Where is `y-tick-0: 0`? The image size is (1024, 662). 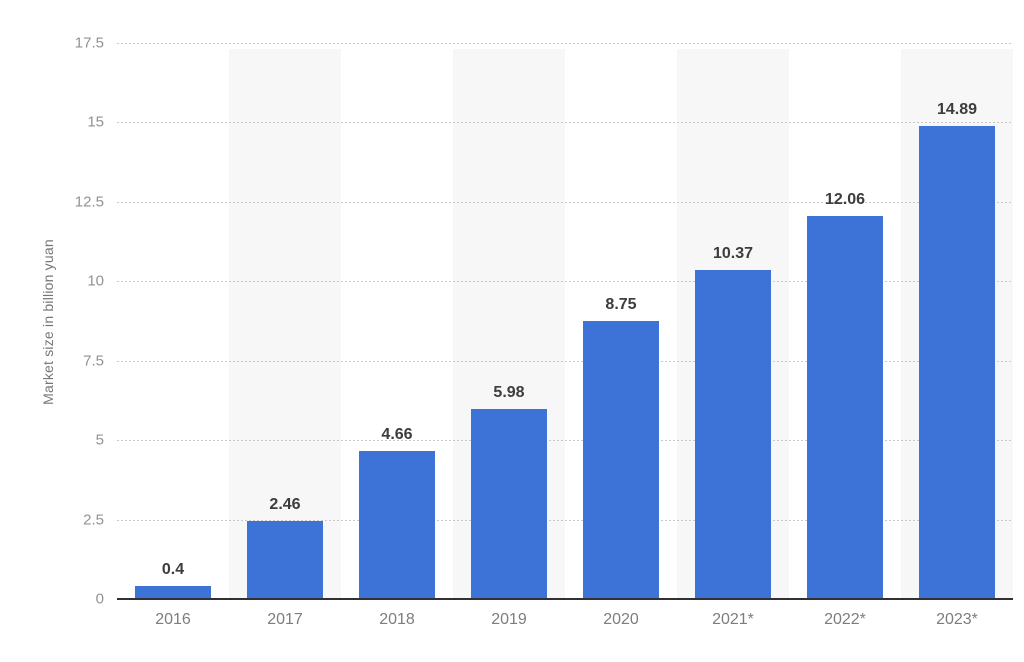 y-tick-0: 0 is located at coordinates (99, 599).